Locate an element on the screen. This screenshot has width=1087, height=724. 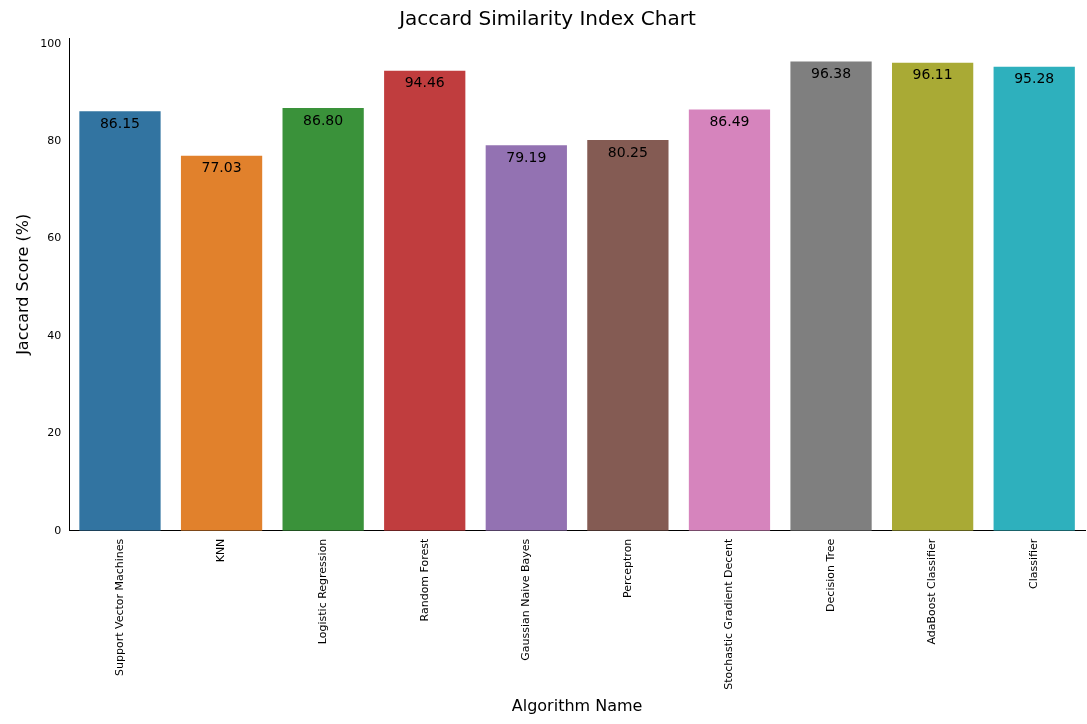
data-label: 96.38 is located at coordinates (831, 73).